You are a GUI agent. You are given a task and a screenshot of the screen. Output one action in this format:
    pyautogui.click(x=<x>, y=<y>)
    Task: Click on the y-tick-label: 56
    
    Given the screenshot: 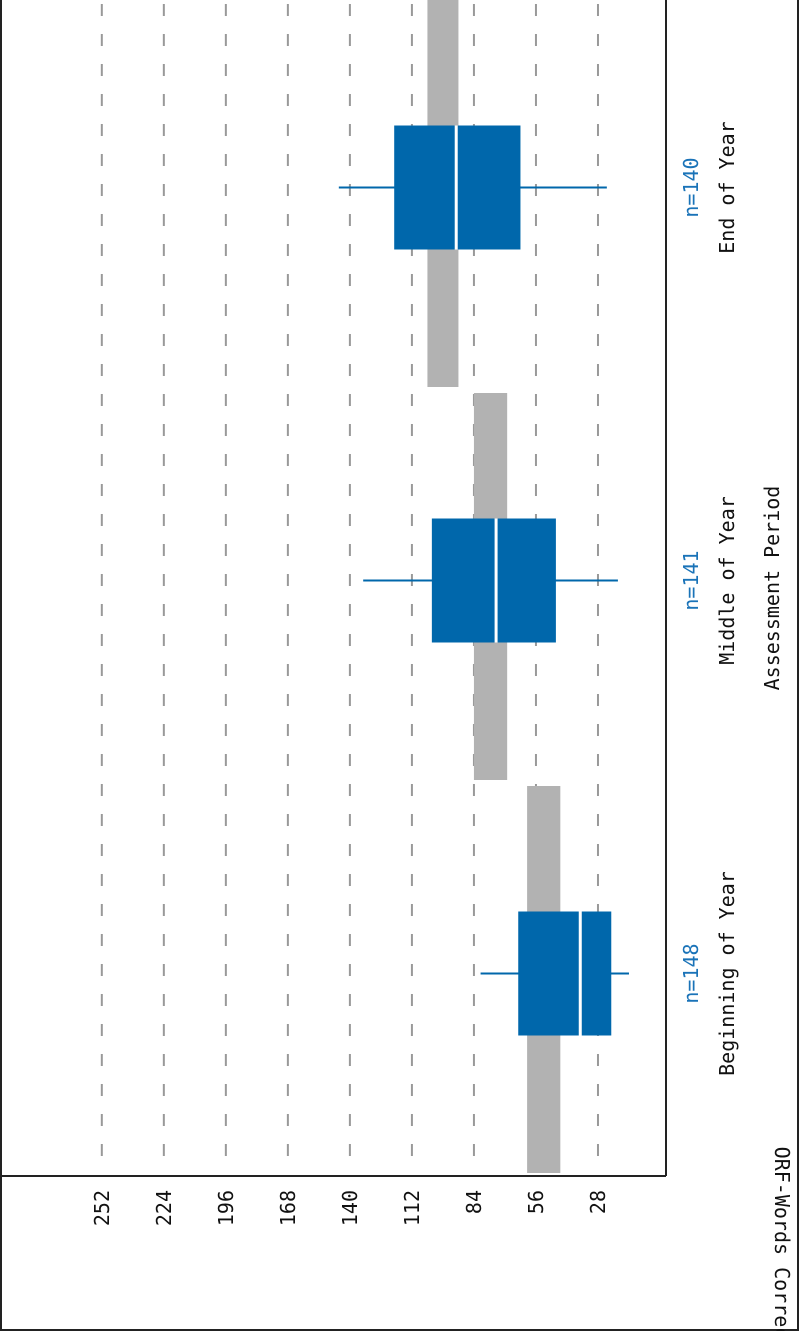 What is the action you would take?
    pyautogui.click(x=536, y=1202)
    